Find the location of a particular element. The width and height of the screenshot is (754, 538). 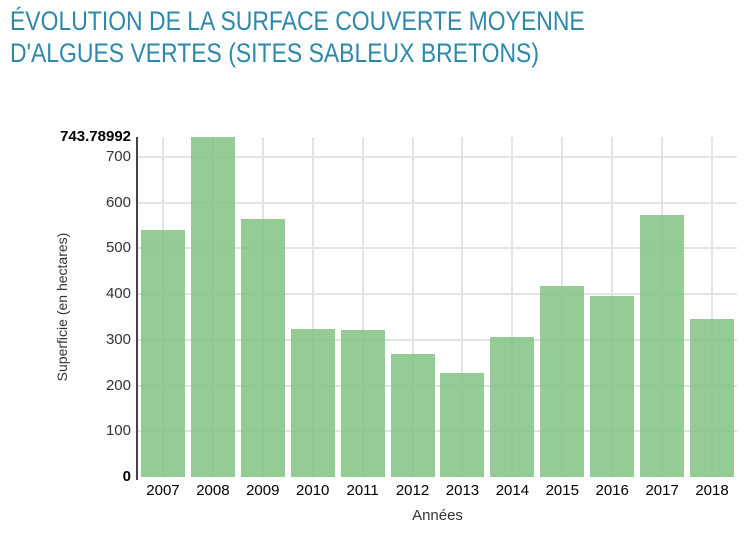

bar-2018 is located at coordinates (712, 398).